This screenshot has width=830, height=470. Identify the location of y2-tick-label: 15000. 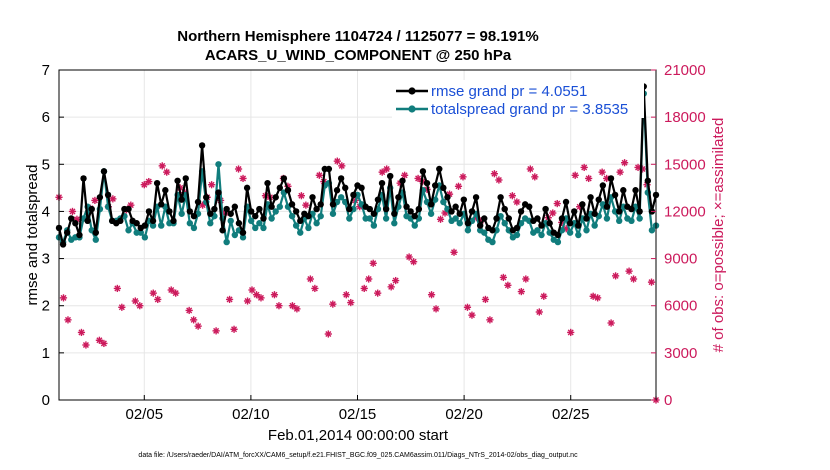
(685, 164).